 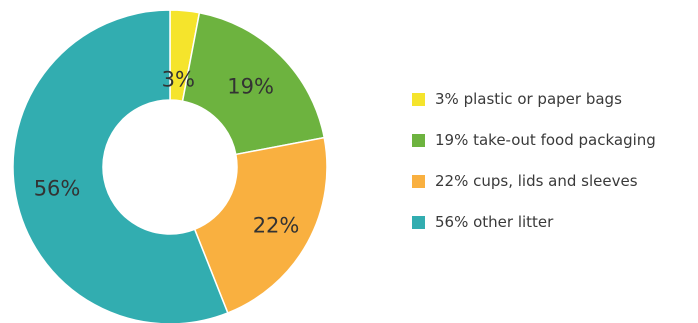 I want to click on slice-cups, so click(x=260, y=225).